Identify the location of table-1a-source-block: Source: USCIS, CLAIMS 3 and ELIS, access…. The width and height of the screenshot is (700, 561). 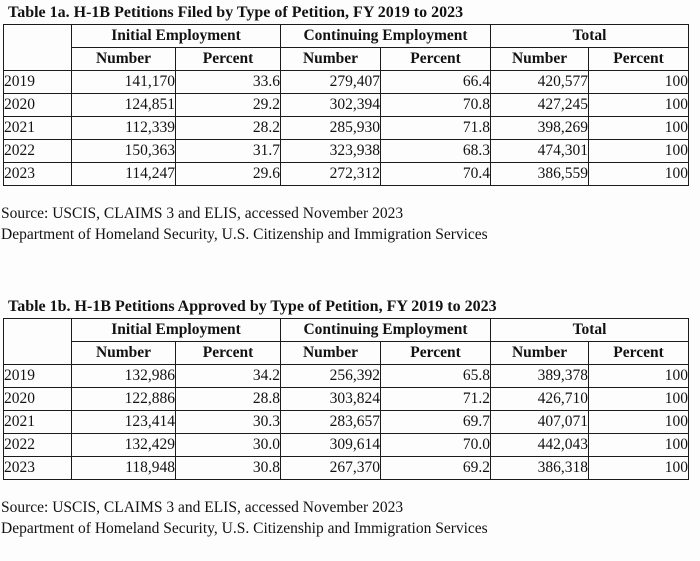
(350, 224).